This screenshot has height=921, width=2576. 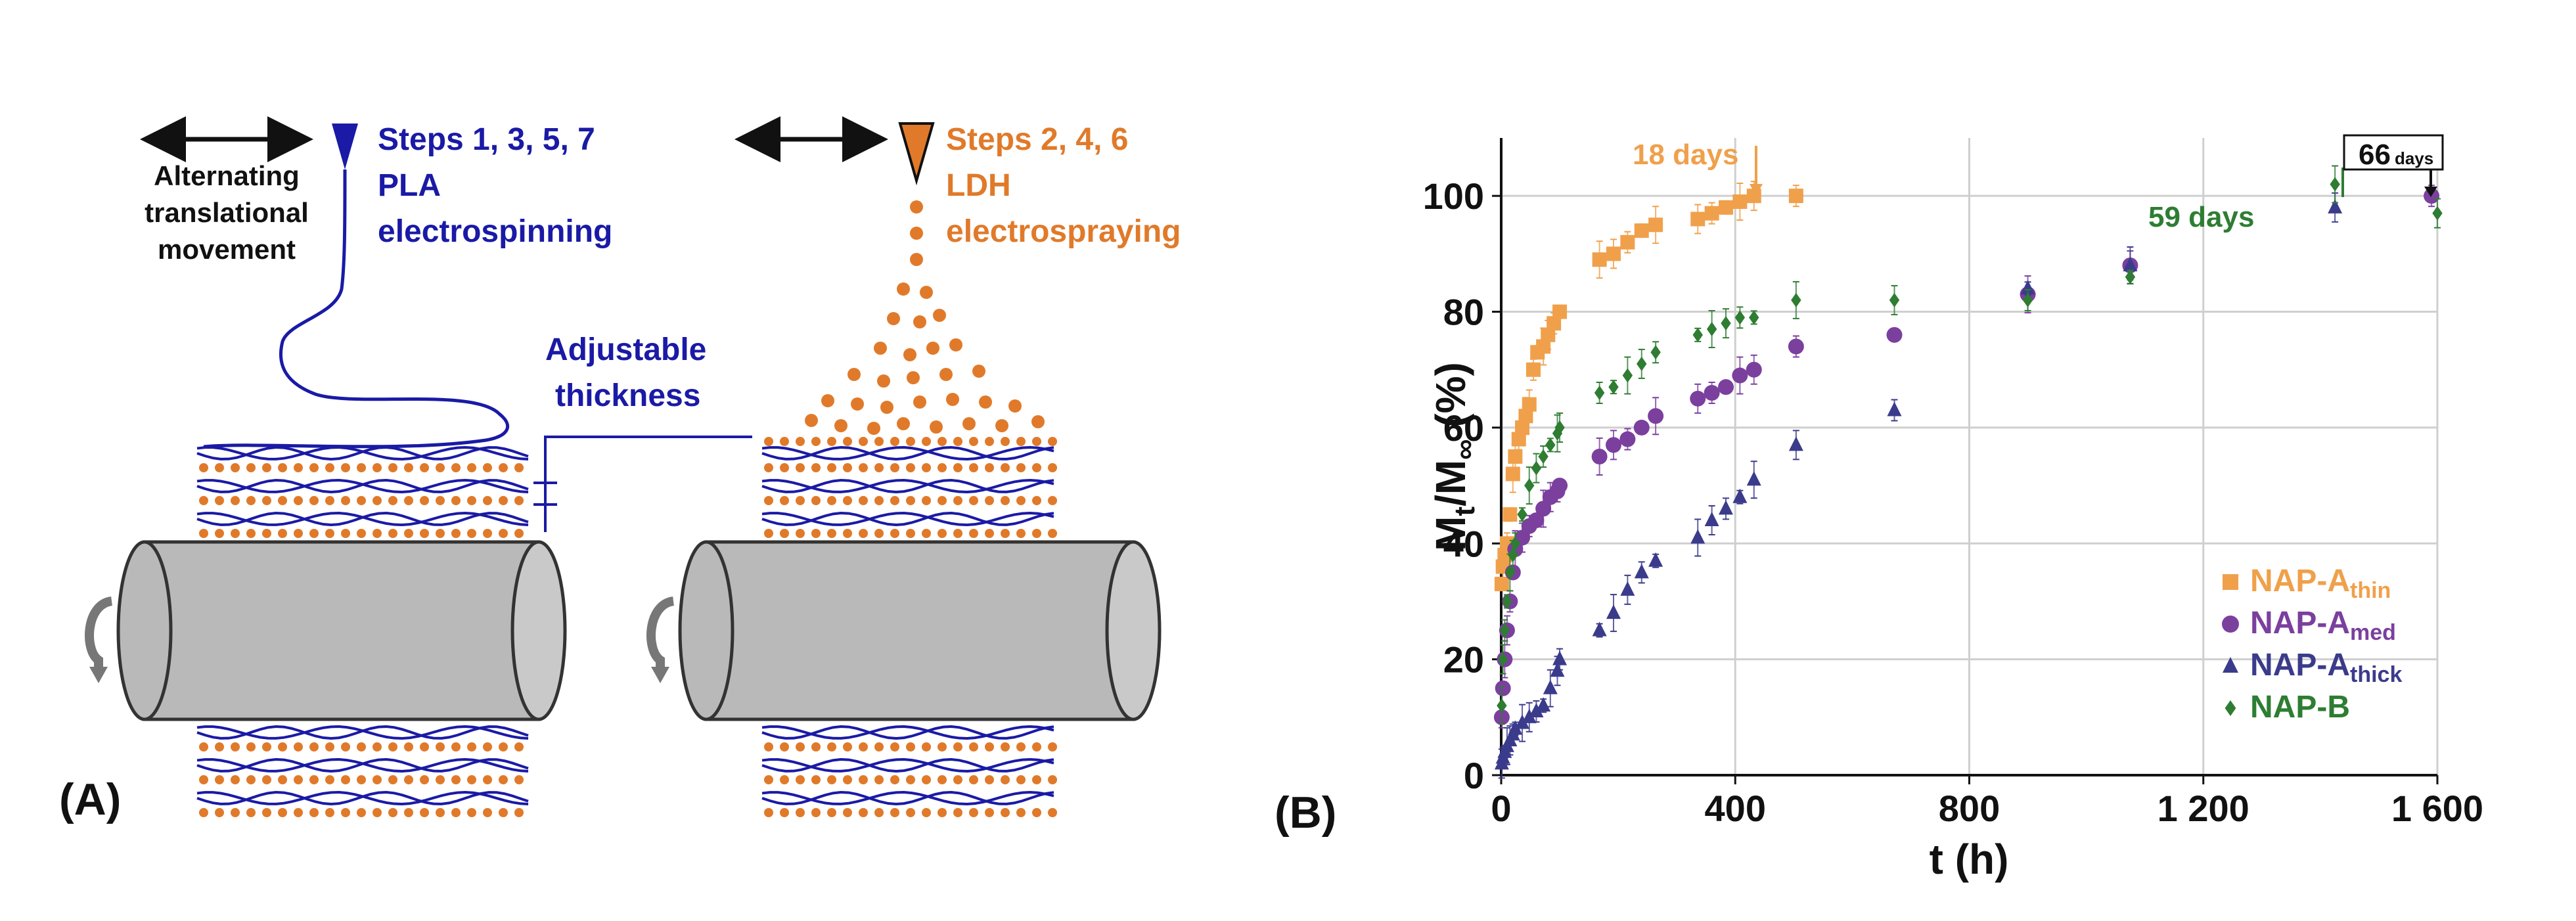 What do you see at coordinates (1685, 155) in the screenshot?
I see `annotation-18-days: 18 days` at bounding box center [1685, 155].